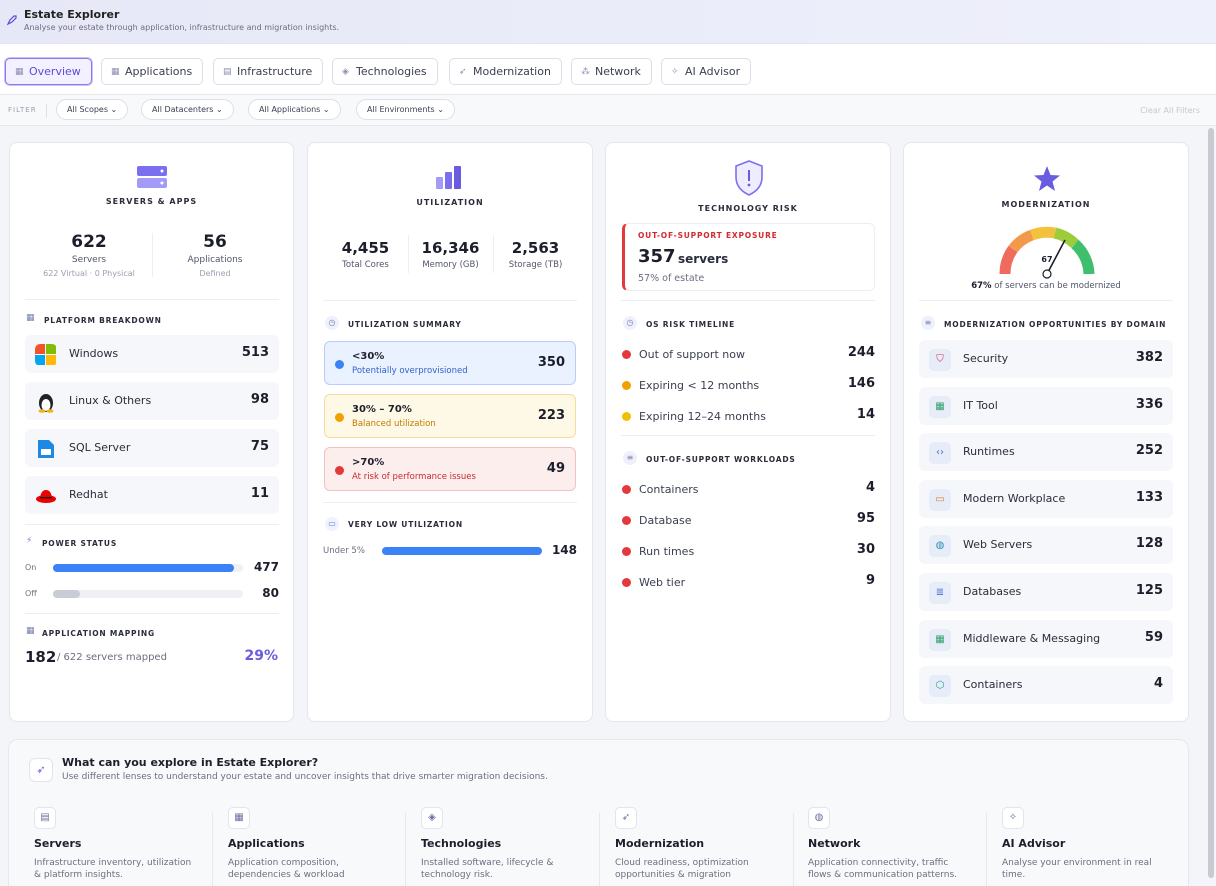  I want to click on tab-network: ⁂ Network, so click(611, 71).